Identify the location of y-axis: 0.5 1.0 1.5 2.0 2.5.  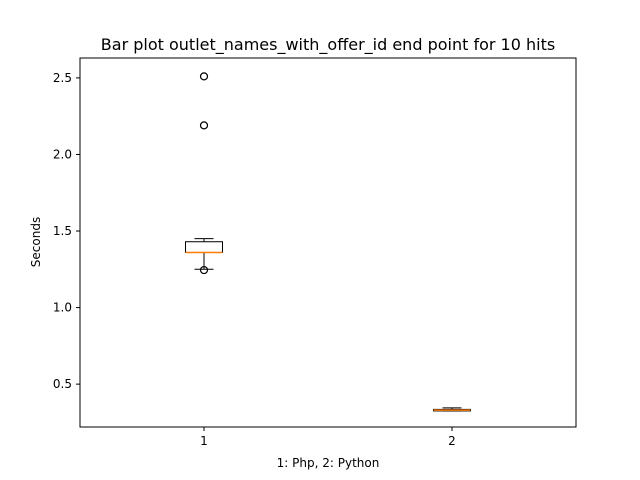
(66, 231).